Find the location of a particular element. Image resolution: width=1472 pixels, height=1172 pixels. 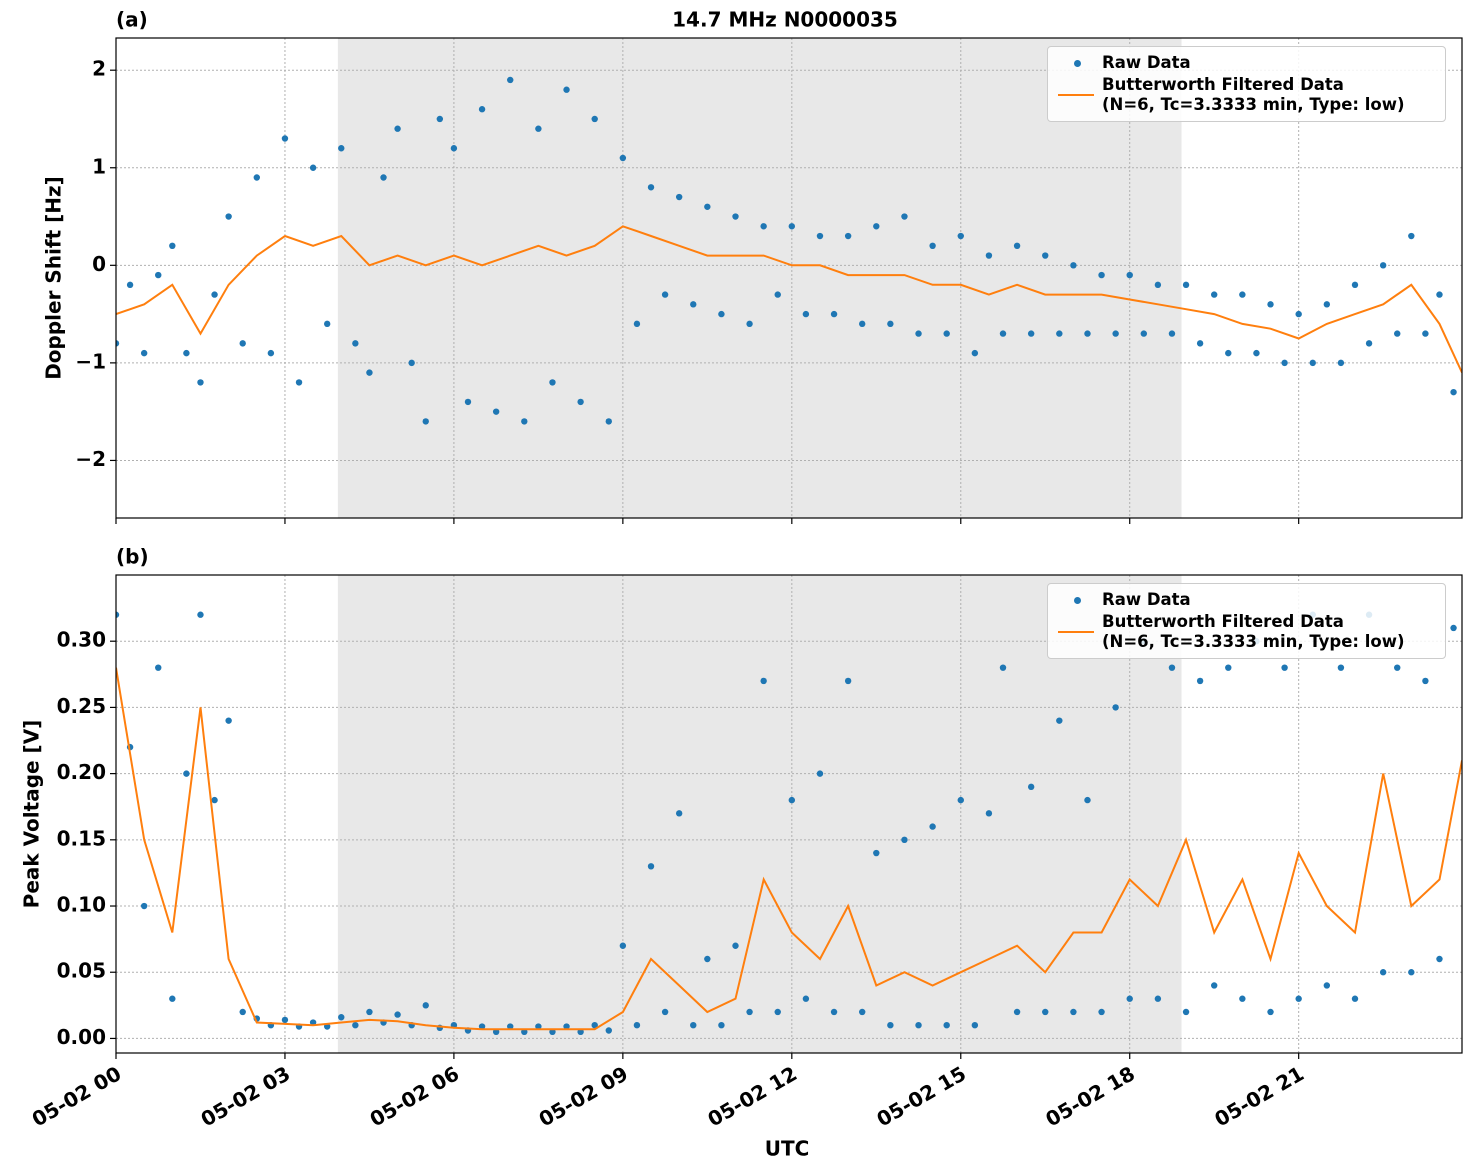

y-tick-label: −2 is located at coordinates (90, 459).